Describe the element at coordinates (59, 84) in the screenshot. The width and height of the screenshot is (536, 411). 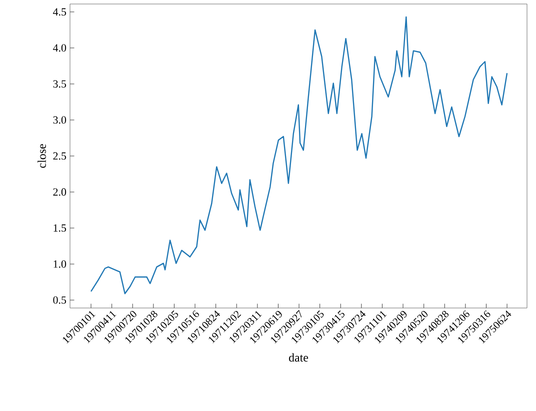
I see `y-tick-label: 3.5` at that location.